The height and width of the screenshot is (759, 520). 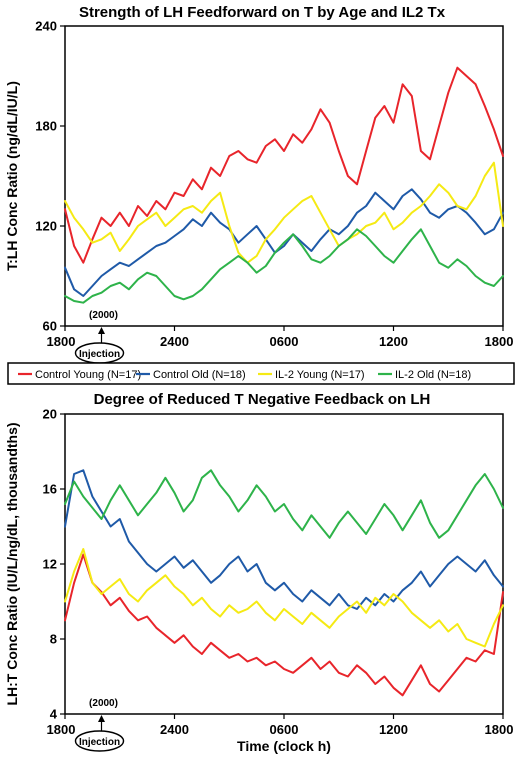 What do you see at coordinates (99, 337) in the screenshot?
I see `top-injection-annotation: (2000) Injection` at bounding box center [99, 337].